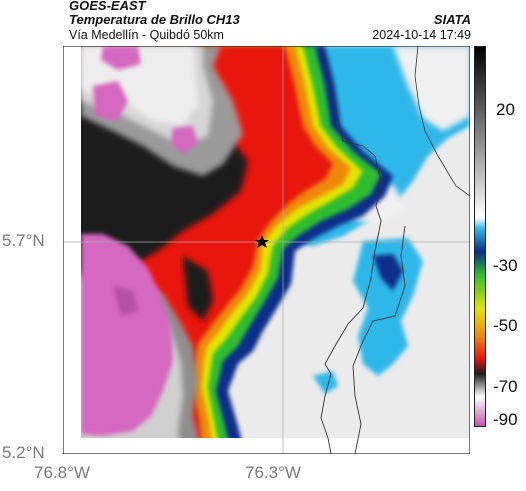  What do you see at coordinates (505, 325) in the screenshot?
I see `colorbar-tick-label: -50` at bounding box center [505, 325].